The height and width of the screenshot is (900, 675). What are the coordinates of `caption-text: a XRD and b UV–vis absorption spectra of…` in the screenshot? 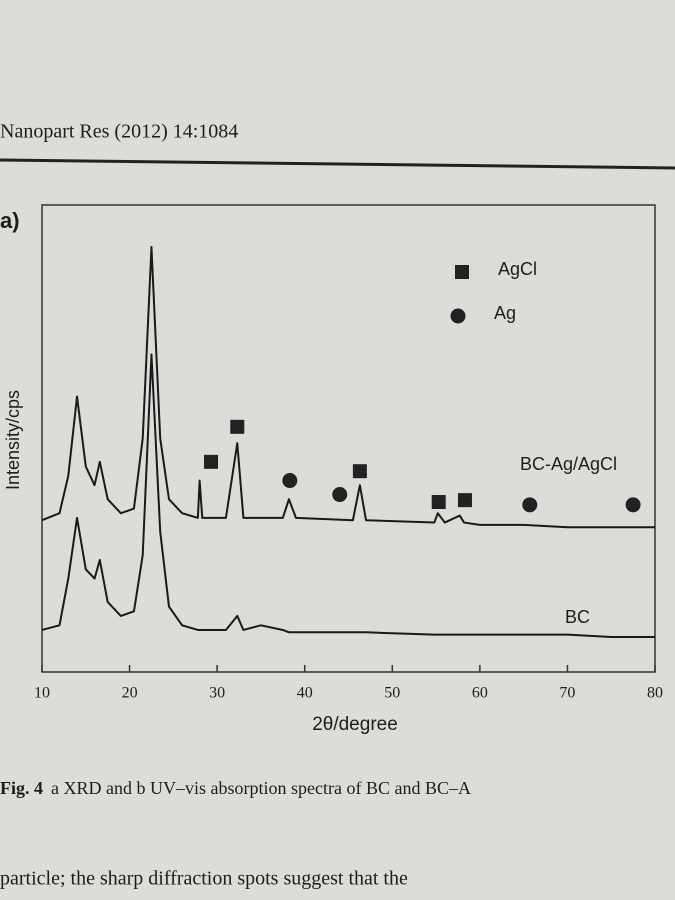 It's located at (261, 788).